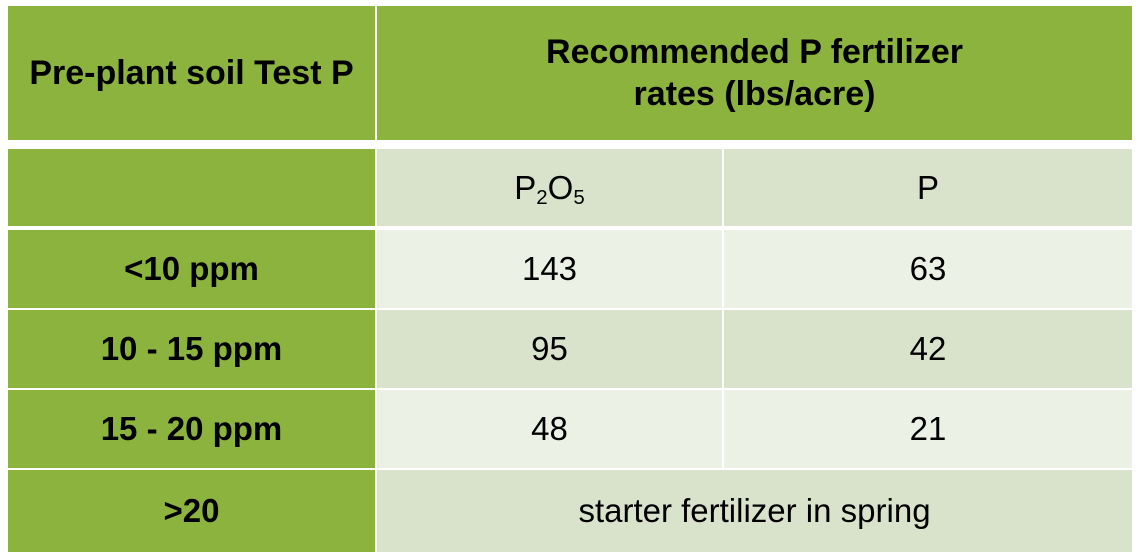 The image size is (1140, 558). I want to click on row-label-10-15: 10 - 15 ppm, so click(191, 349).